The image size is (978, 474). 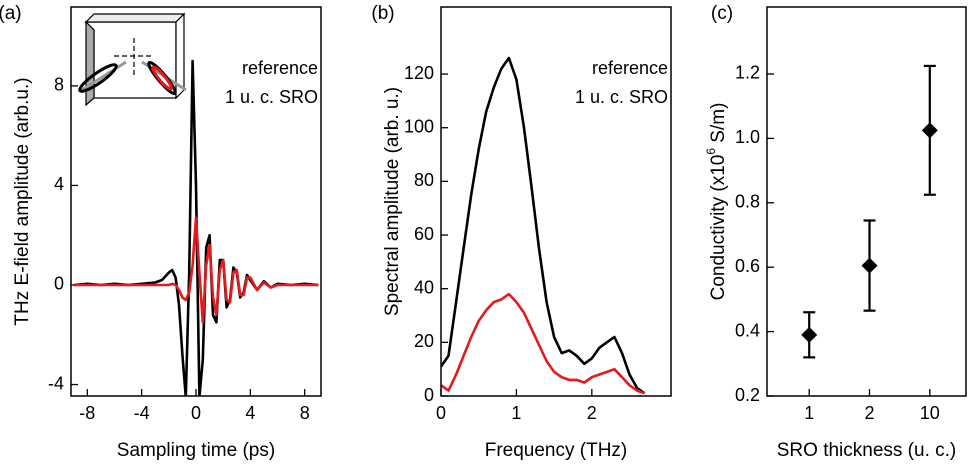 I want to click on y-axis-label-part: S/m), so click(x=718, y=125).